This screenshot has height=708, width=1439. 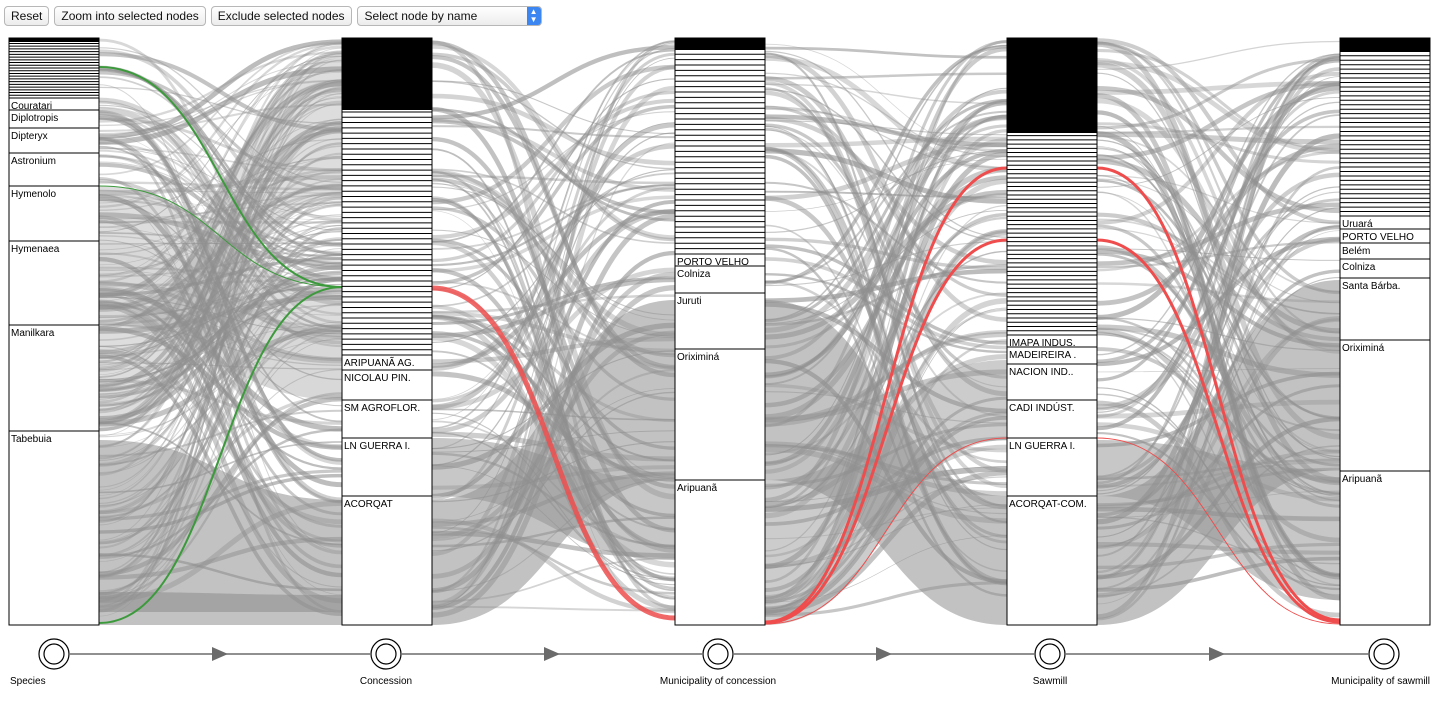 What do you see at coordinates (387, 467) in the screenshot?
I see `node: LN GUERRA I.` at bounding box center [387, 467].